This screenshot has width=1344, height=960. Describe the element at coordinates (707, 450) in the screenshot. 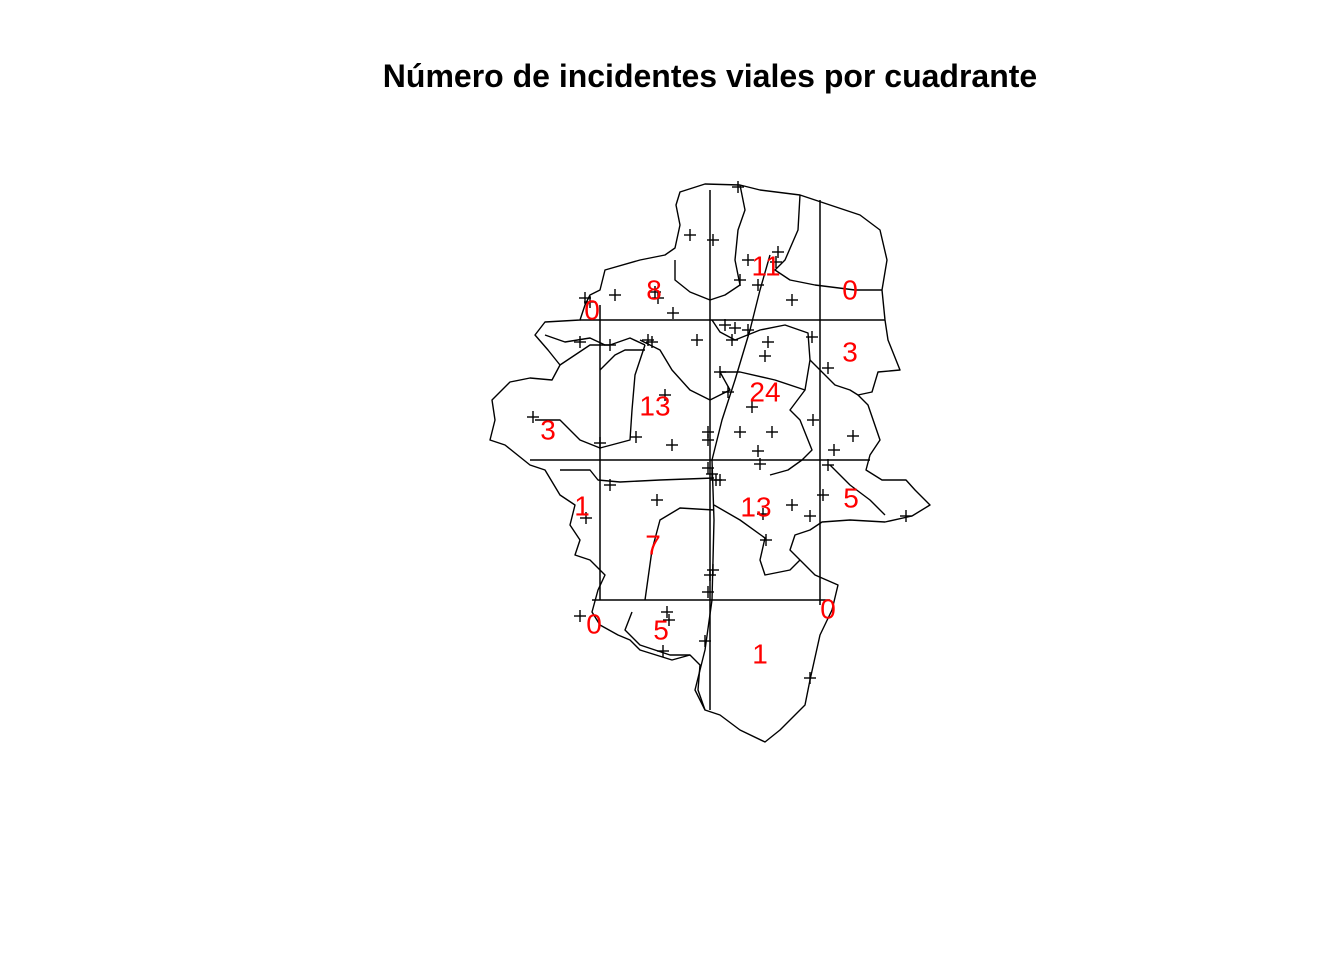

I see `quadrant-grid` at that location.